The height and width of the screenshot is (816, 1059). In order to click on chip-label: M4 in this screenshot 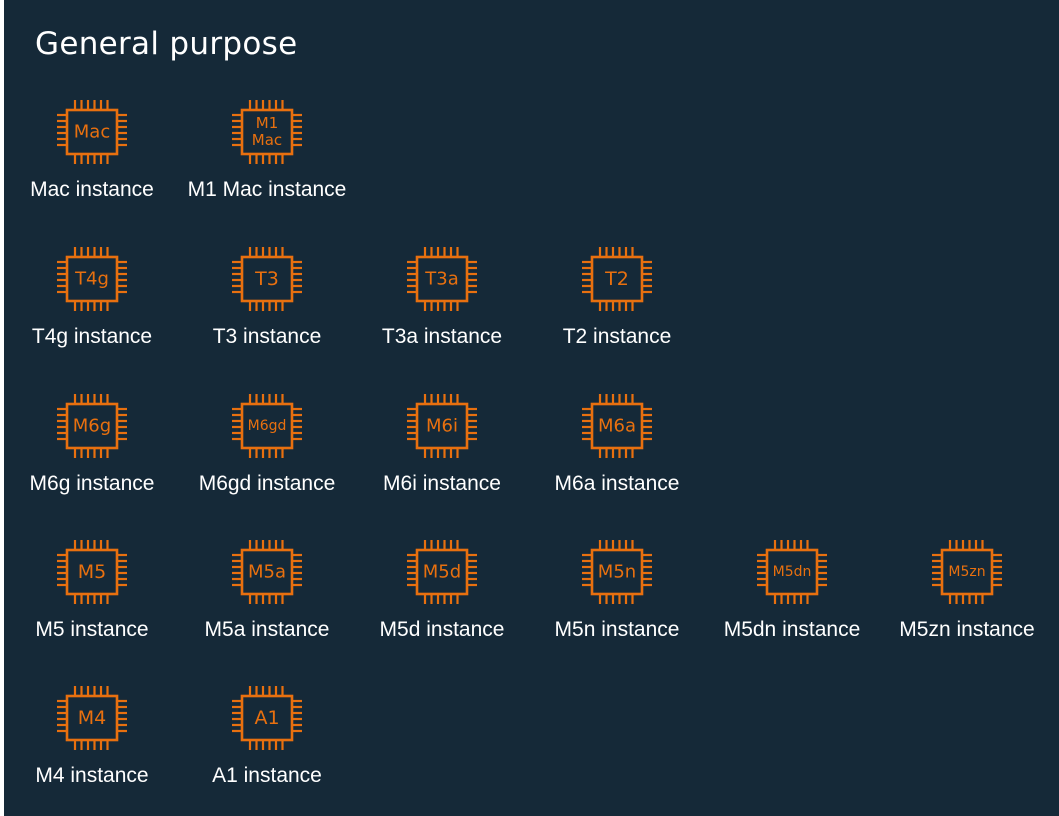, I will do `click(92, 718)`.